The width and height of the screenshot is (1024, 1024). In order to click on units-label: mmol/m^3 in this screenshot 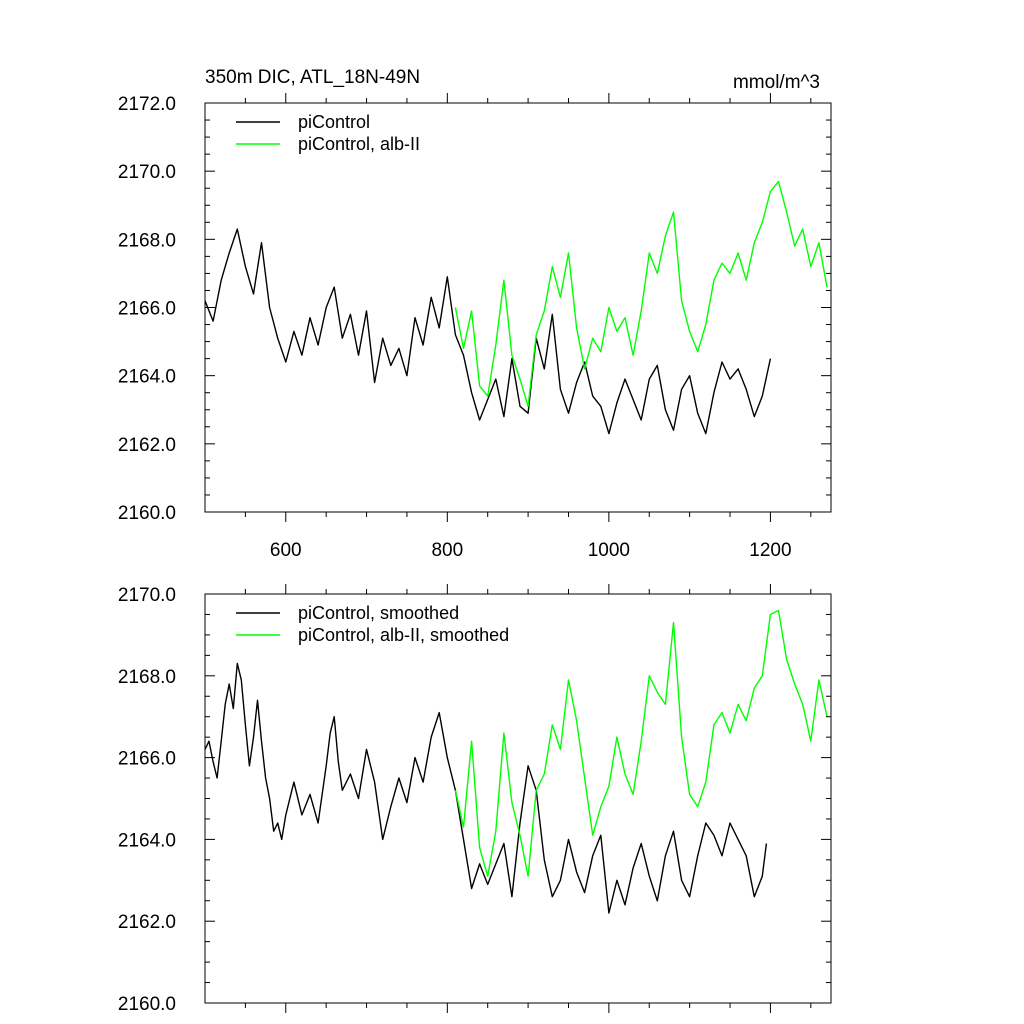, I will do `click(776, 82)`.